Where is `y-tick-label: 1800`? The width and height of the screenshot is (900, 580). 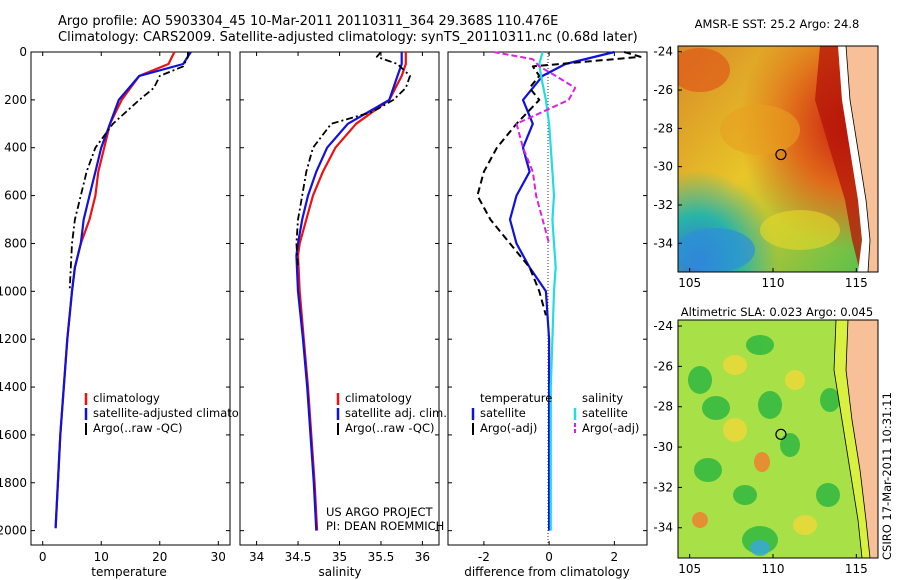 y-tick-label: 1800 is located at coordinates (13, 483).